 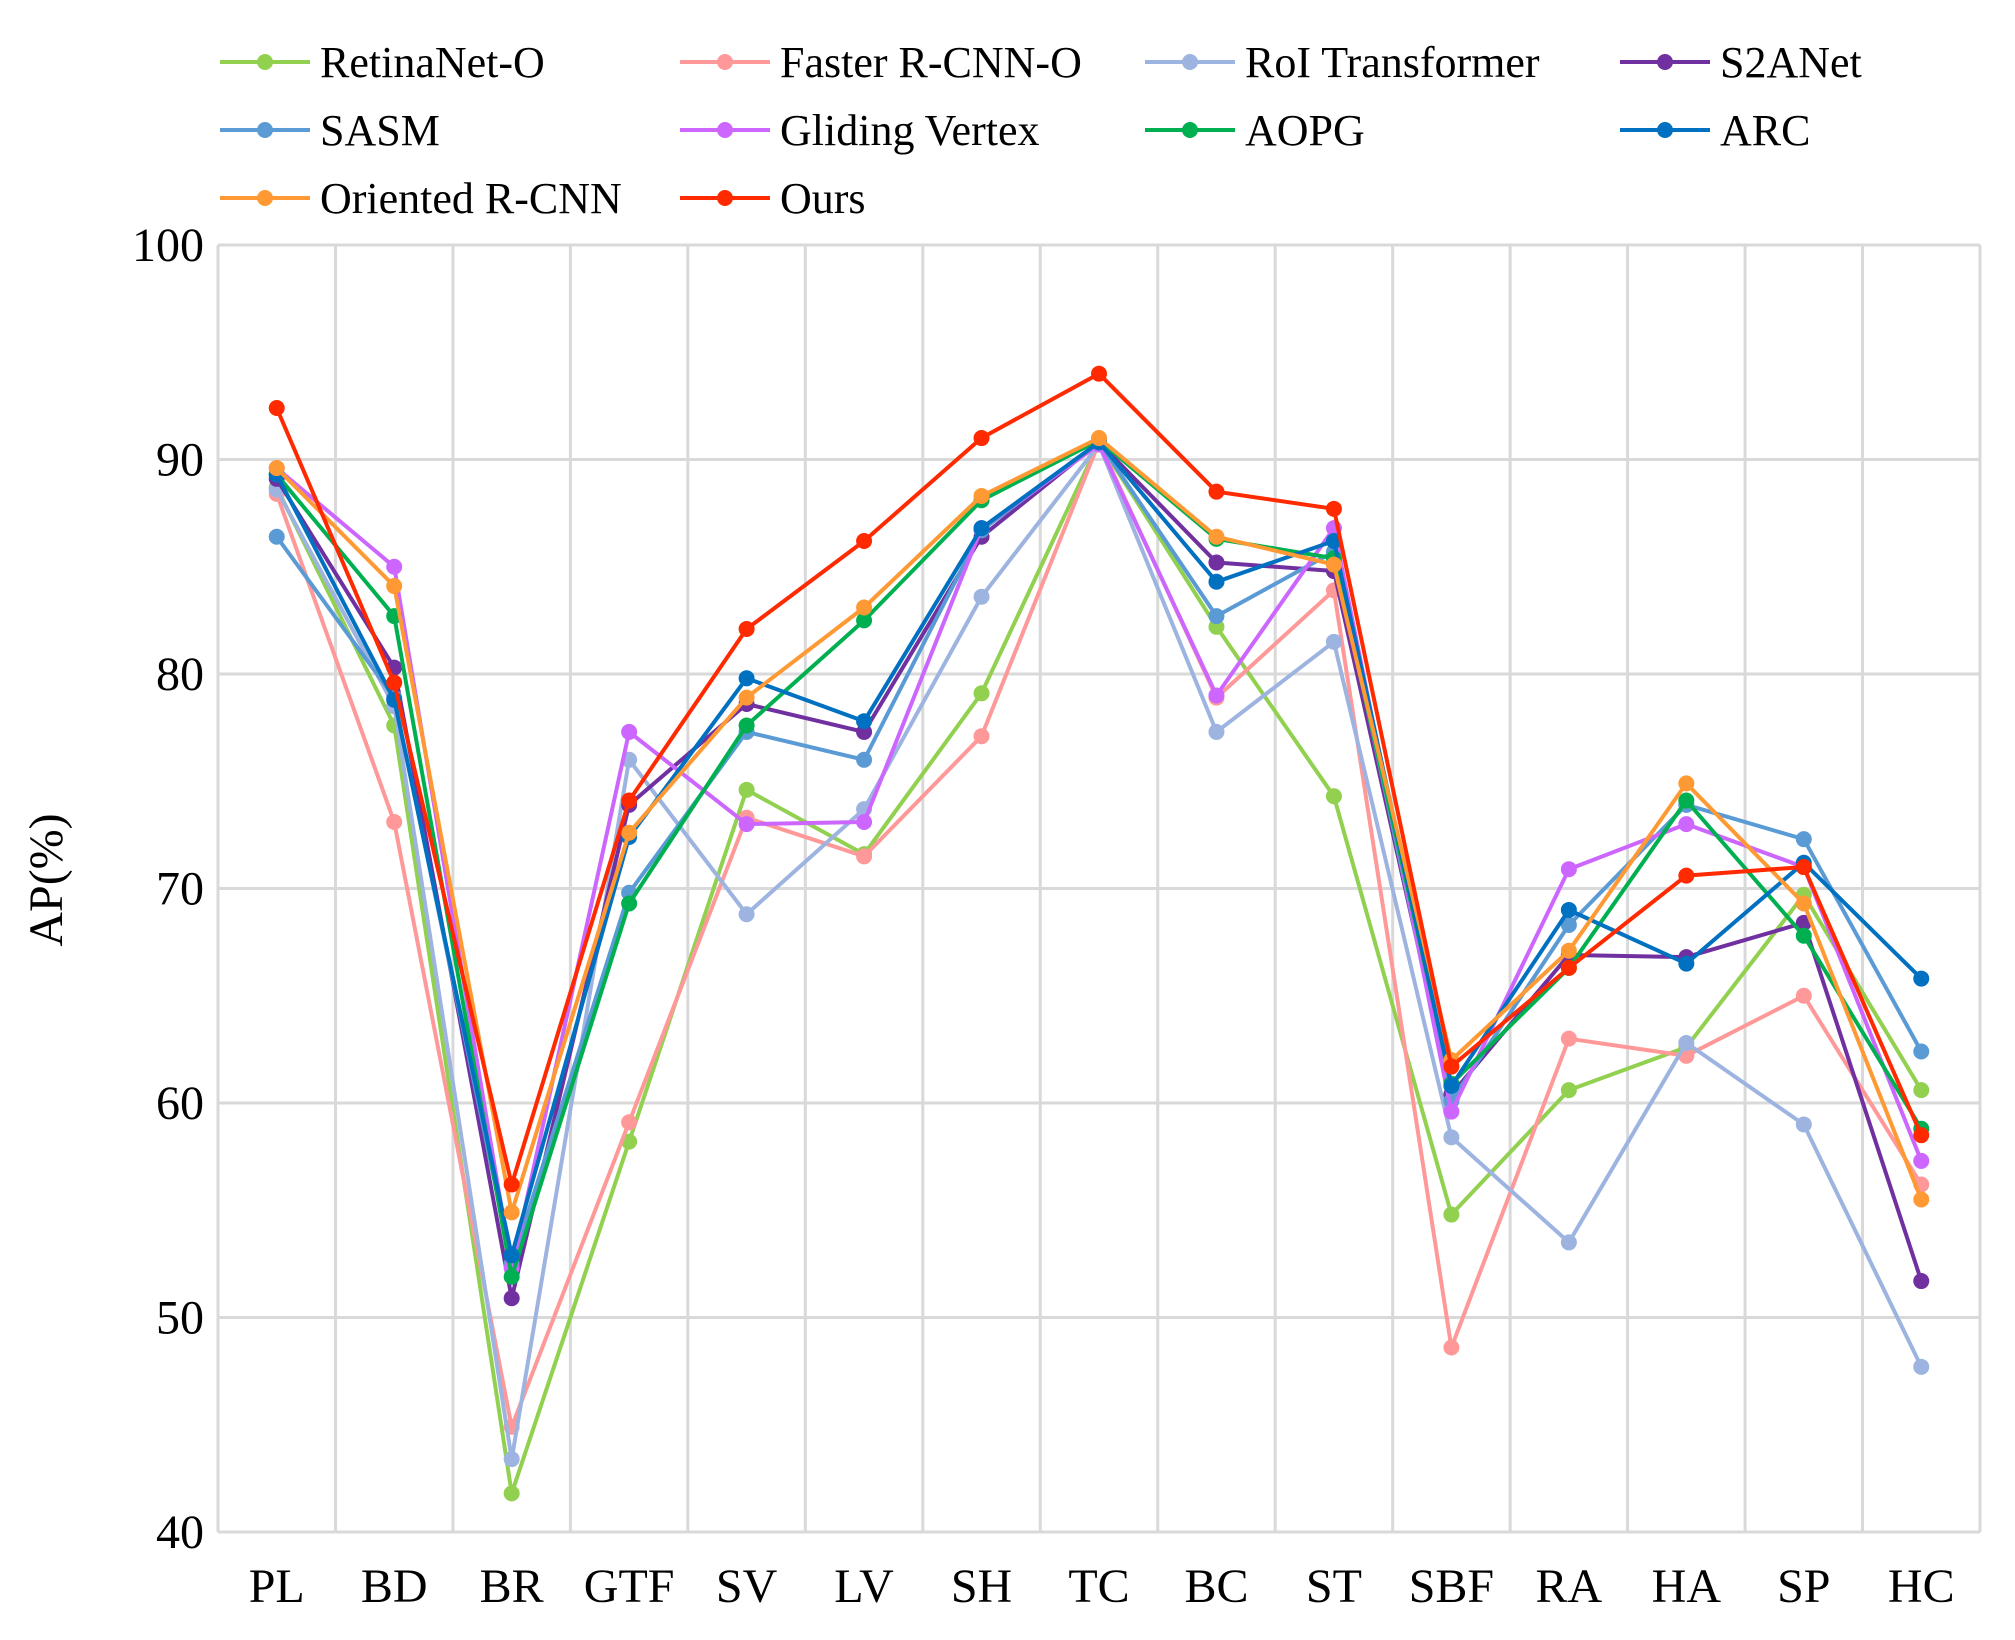 What do you see at coordinates (1741, 62) in the screenshot?
I see `legend-item: S2ANet` at bounding box center [1741, 62].